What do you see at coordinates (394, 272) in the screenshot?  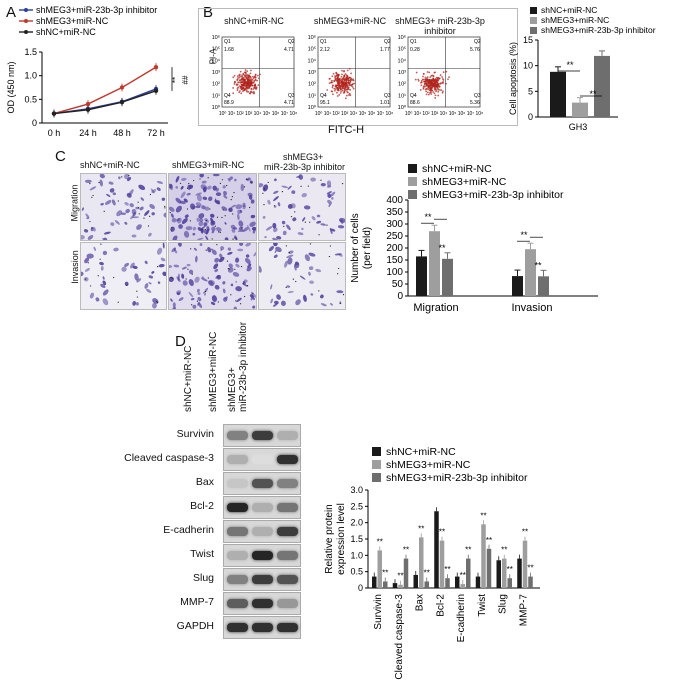 I see `chart-c-ytick-label: 100` at bounding box center [394, 272].